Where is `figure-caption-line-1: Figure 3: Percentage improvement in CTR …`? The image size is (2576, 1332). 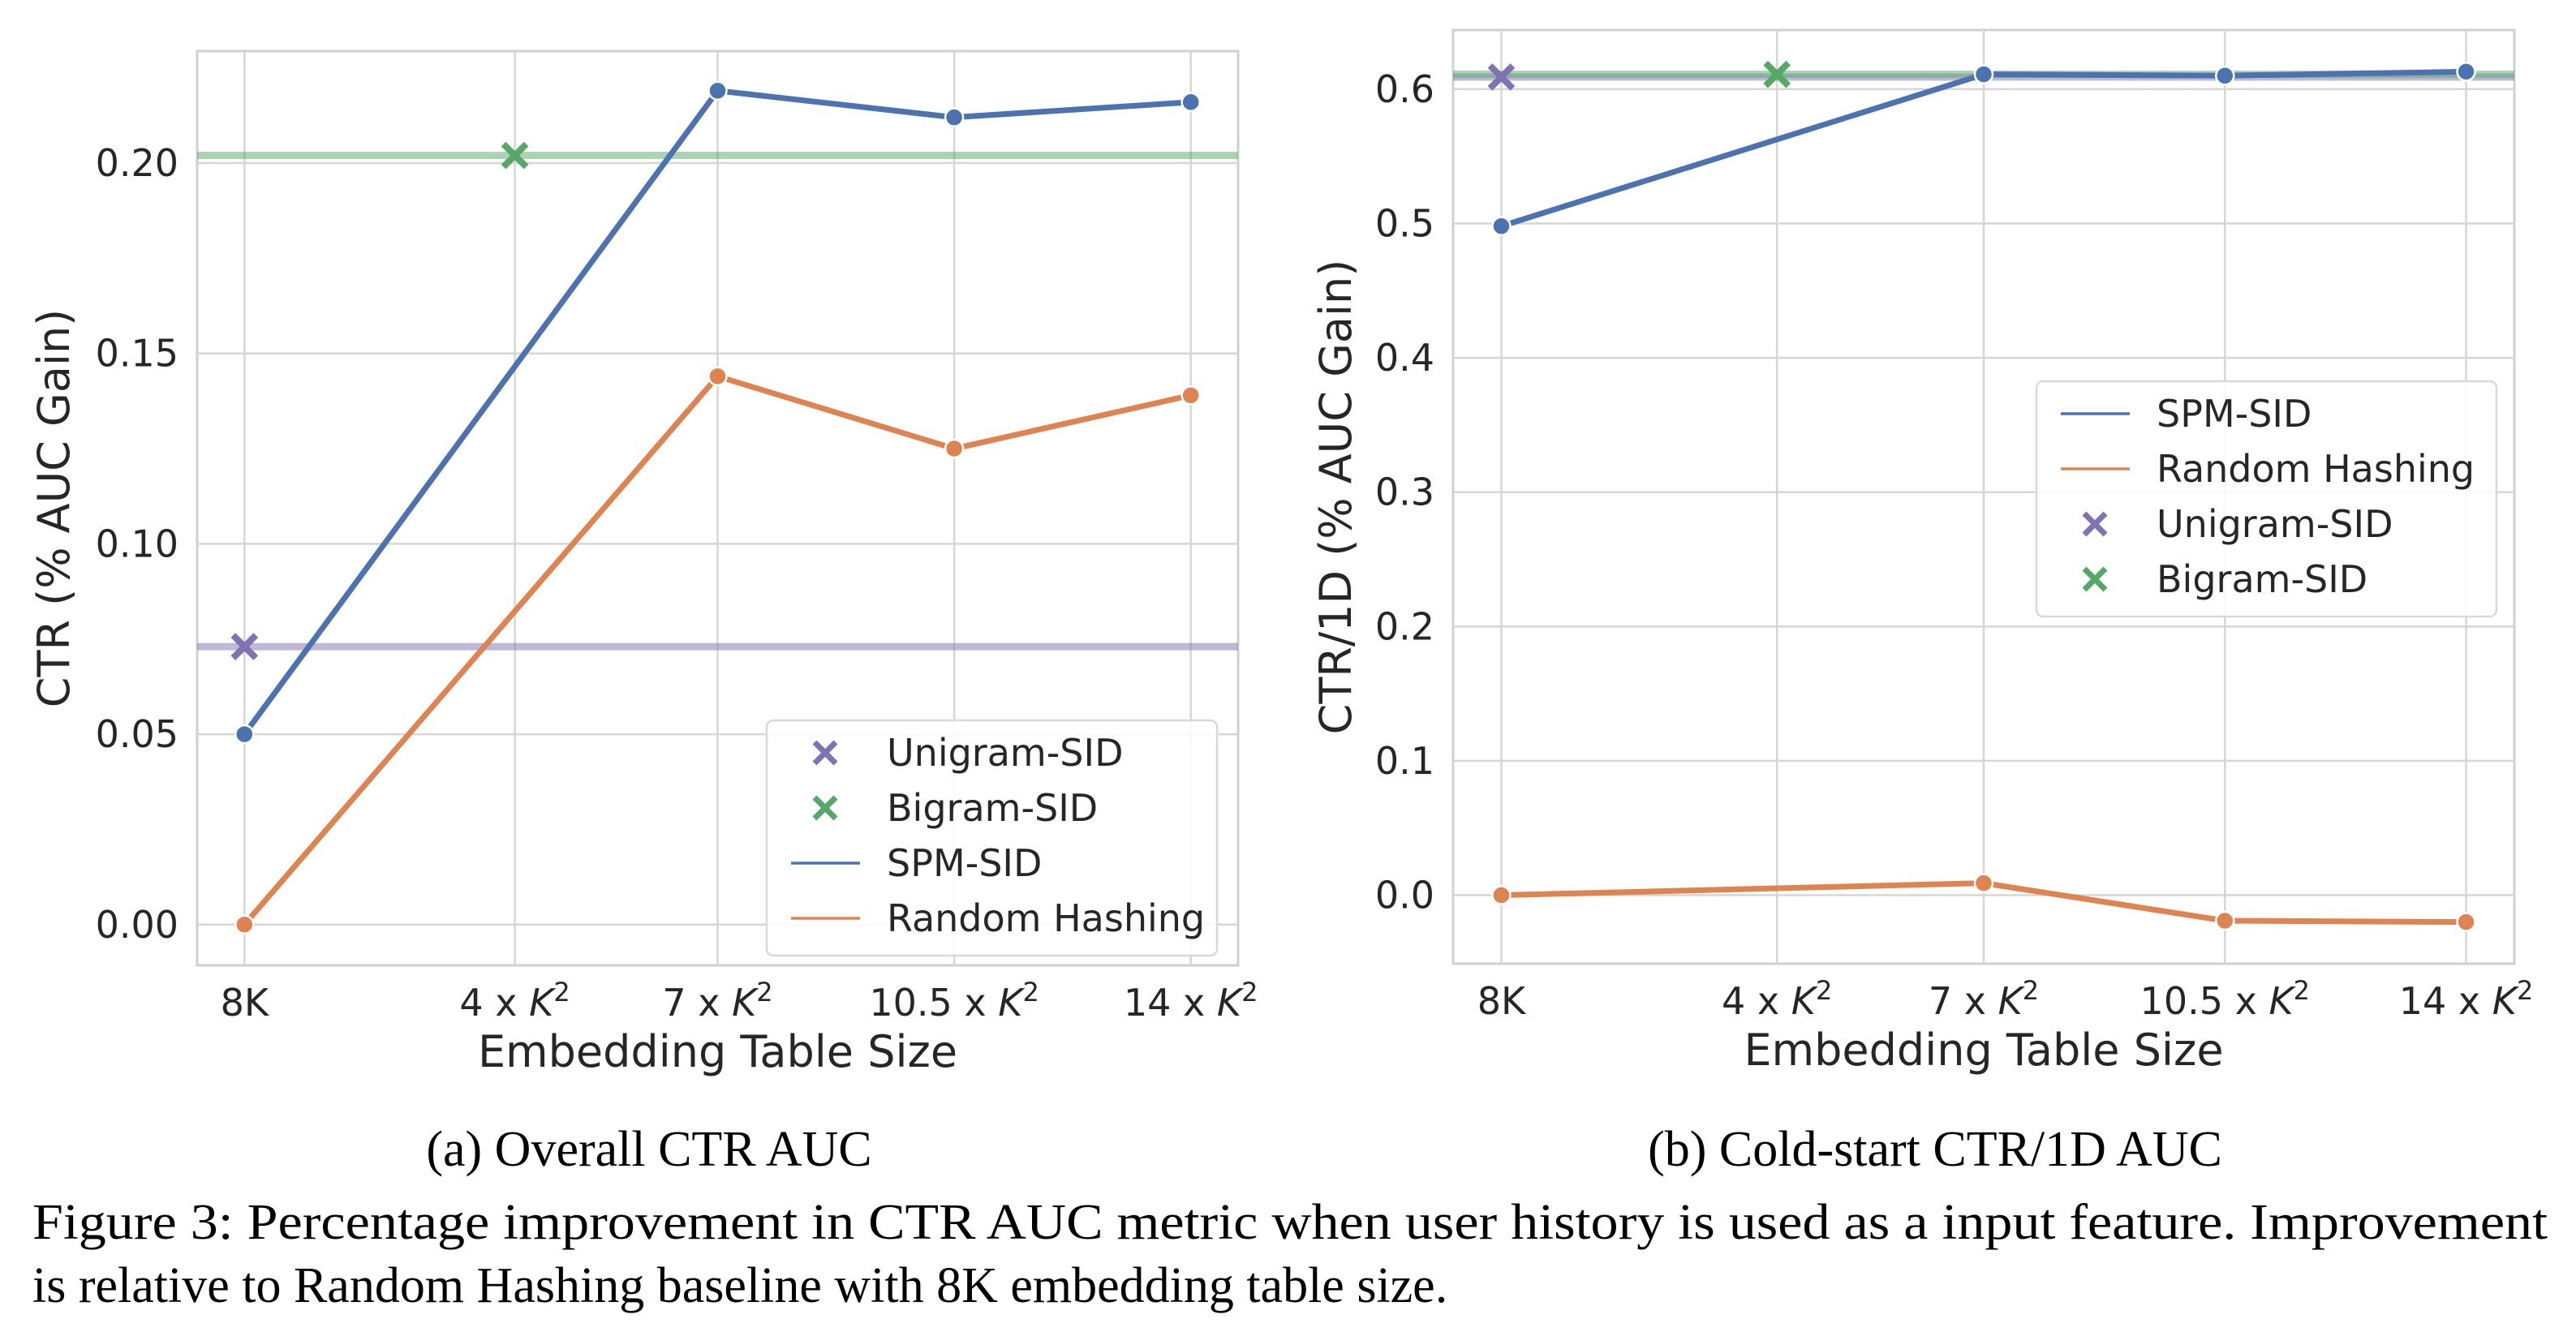 figure-caption-line-1: Figure 3: Percentage improvement in CTR … is located at coordinates (1290, 1222).